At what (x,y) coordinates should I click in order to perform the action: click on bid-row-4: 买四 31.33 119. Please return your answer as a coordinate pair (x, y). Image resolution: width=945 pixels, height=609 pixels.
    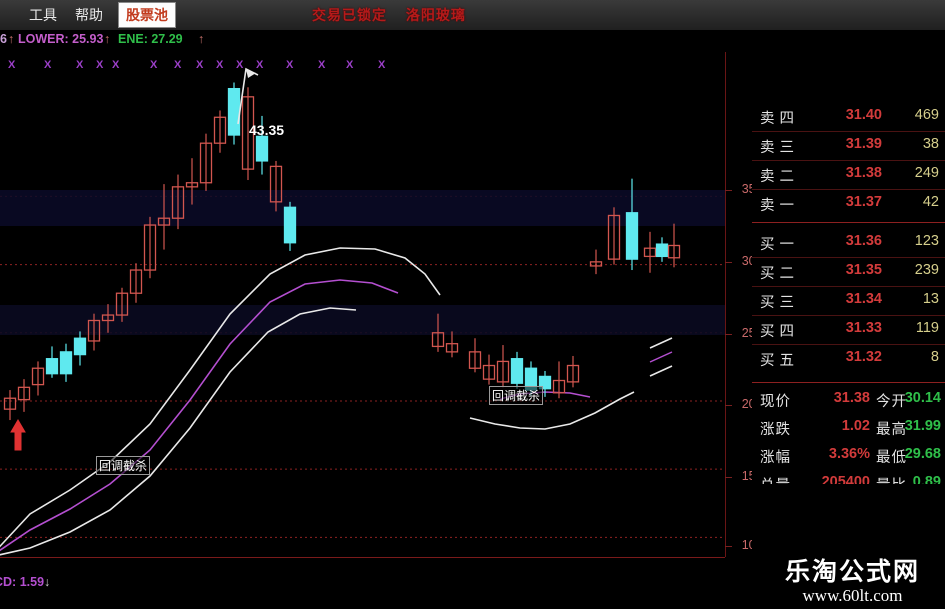
    Looking at the image, I should click on (848, 330).